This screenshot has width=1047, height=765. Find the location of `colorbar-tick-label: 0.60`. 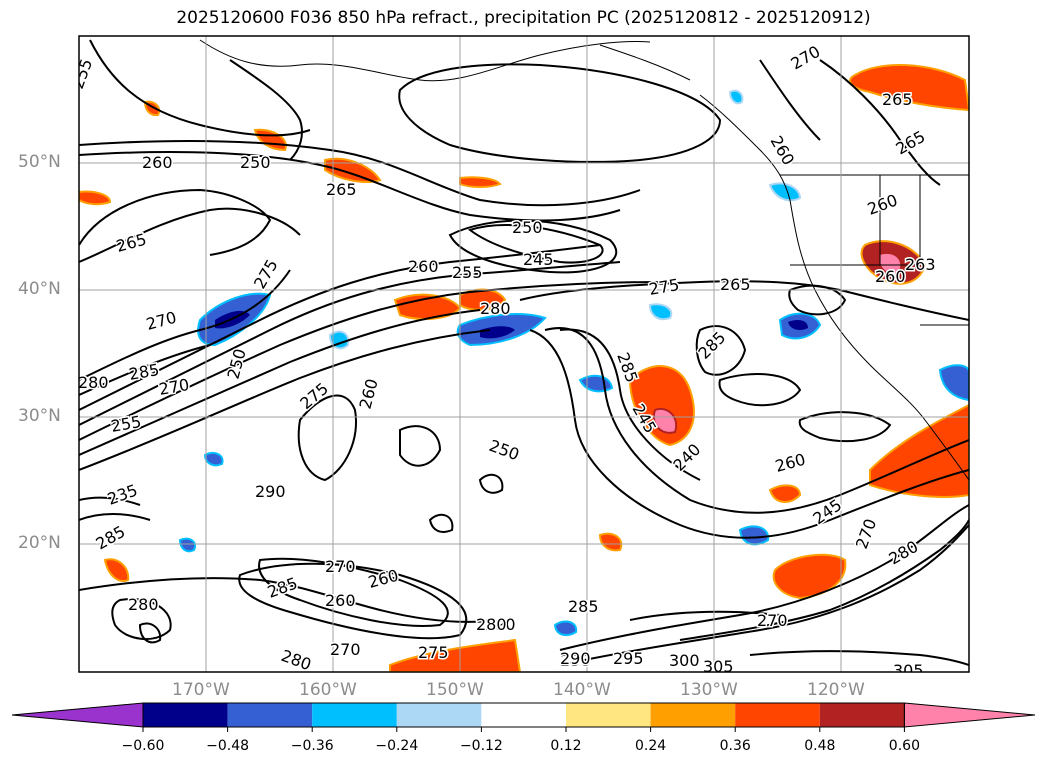

colorbar-tick-label: 0.60 is located at coordinates (904, 746).